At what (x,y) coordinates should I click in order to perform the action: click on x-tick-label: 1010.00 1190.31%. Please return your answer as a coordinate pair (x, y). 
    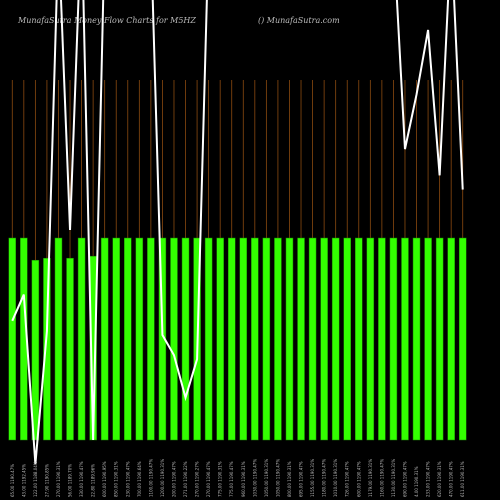
    Looking at the image, I should click on (335, 478).